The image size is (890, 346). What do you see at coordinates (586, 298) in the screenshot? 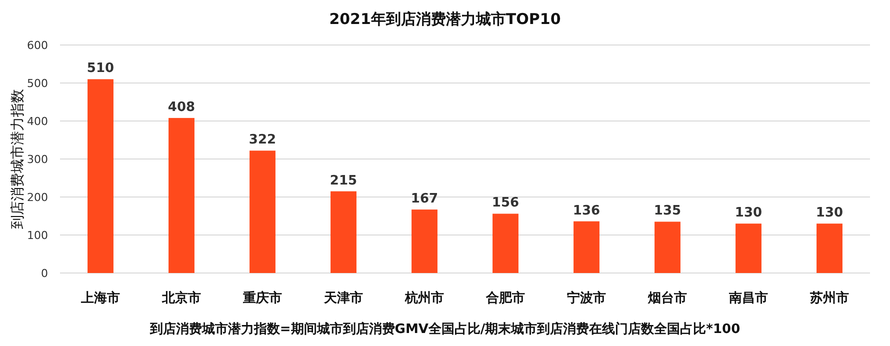
I see `x-tick-label: 宁波市` at bounding box center [586, 298].